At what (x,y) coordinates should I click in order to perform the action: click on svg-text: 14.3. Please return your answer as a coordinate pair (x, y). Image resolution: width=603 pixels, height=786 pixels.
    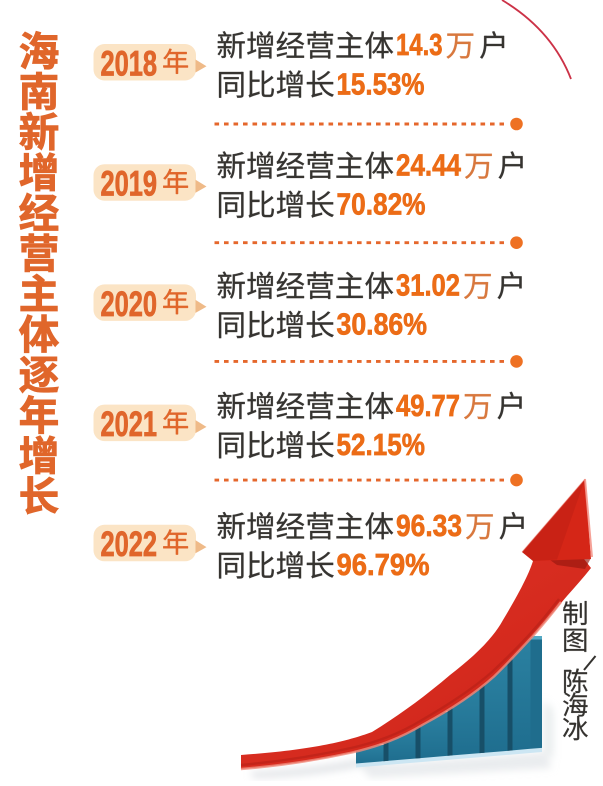
    Looking at the image, I should click on (419, 44).